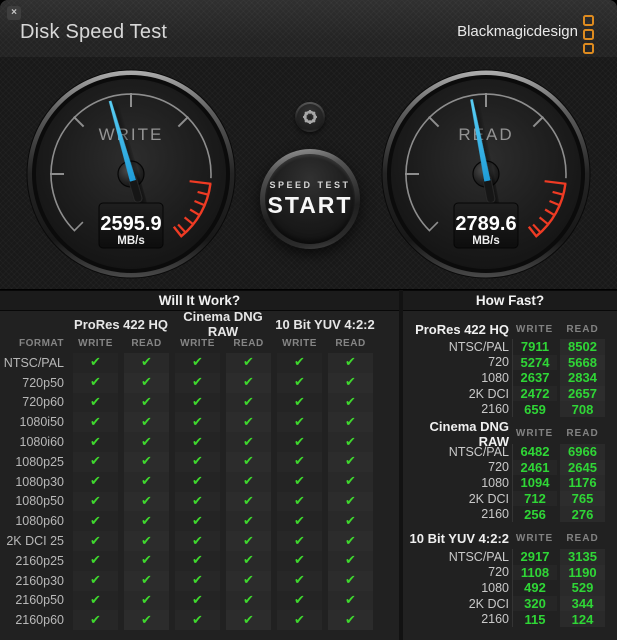 This screenshot has width=617, height=640. Describe the element at coordinates (510, 434) in the screenshot. I see `section-header-row: Cinema DNG RAW WRITE READ` at that location.